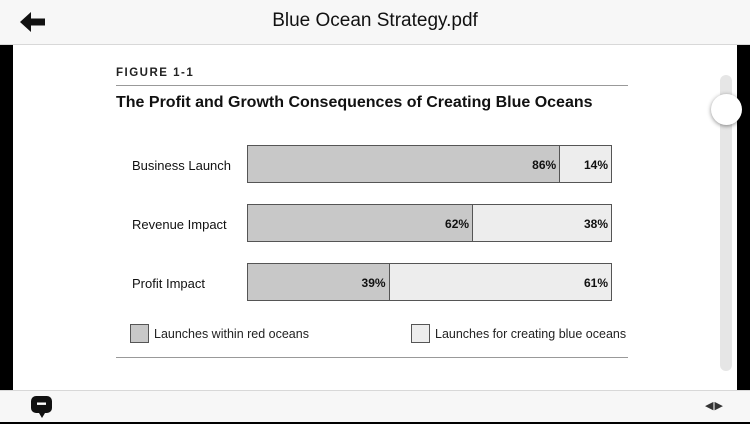  I want to click on row-label-business-launch: Business Launch, so click(182, 165).